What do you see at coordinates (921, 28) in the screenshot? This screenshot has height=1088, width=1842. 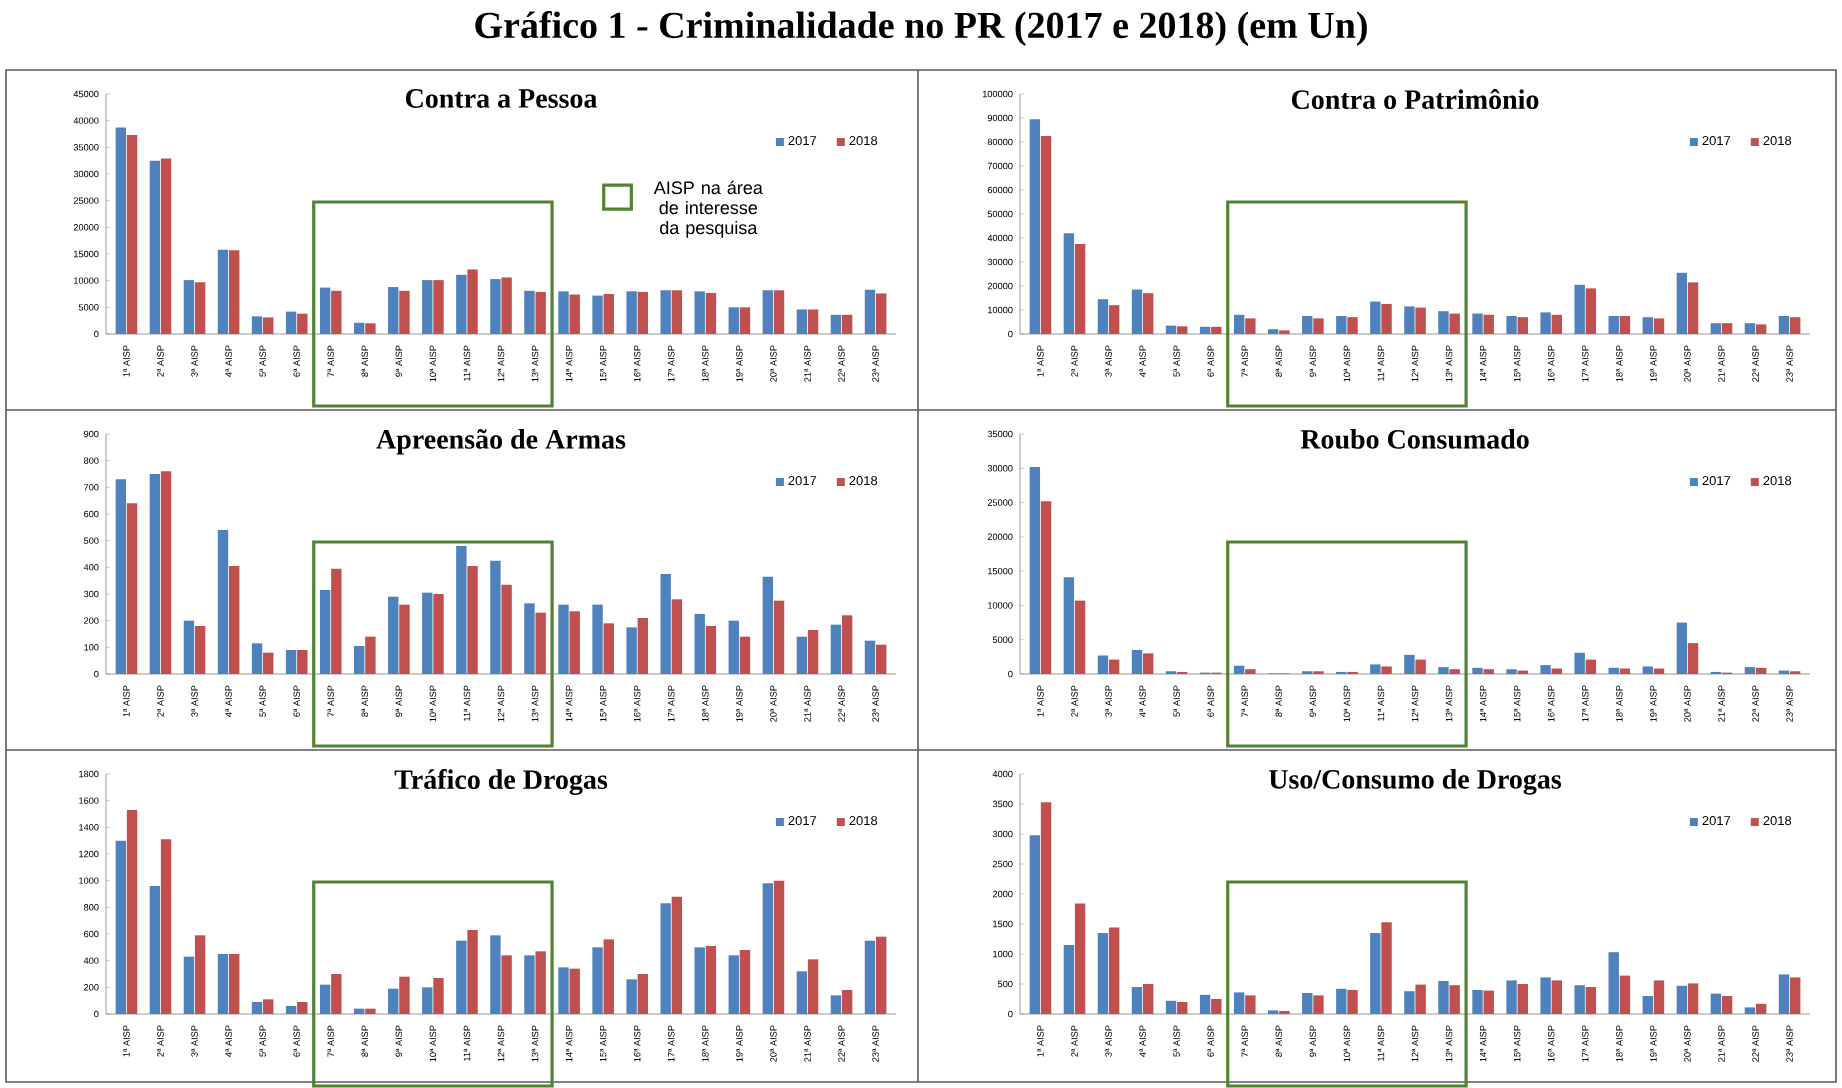 I see `text: Gráfico 1 - Criminalidade no PR (2017 e 2018) (em Un)` at bounding box center [921, 28].